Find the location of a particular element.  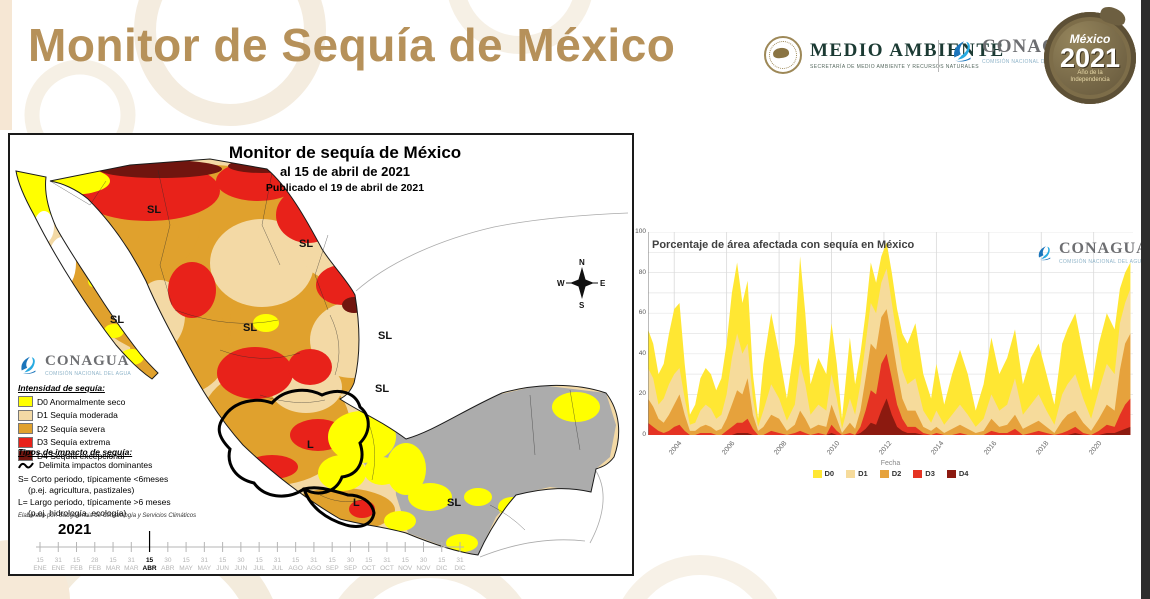

map-date: al 15 de abril de 2021 is located at coordinates (345, 171).